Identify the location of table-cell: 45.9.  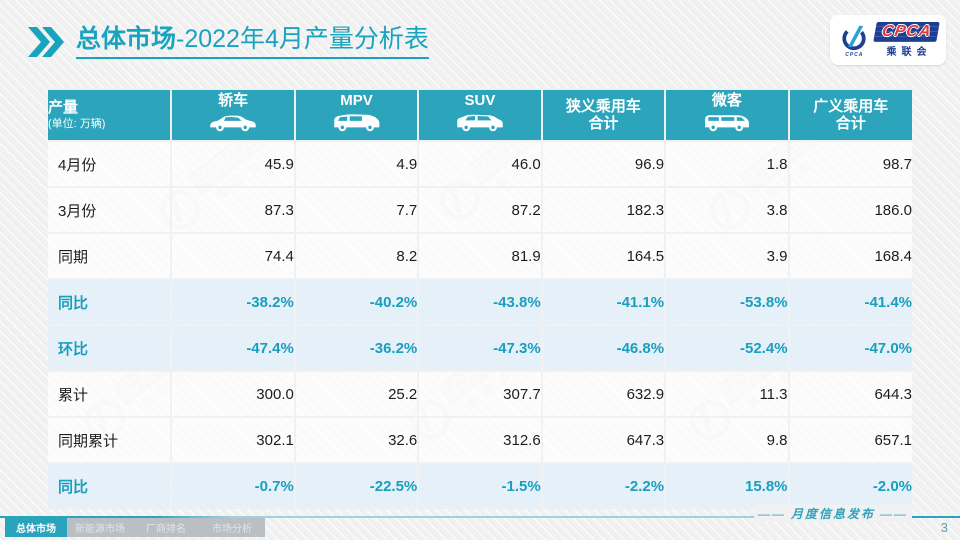
(232, 163).